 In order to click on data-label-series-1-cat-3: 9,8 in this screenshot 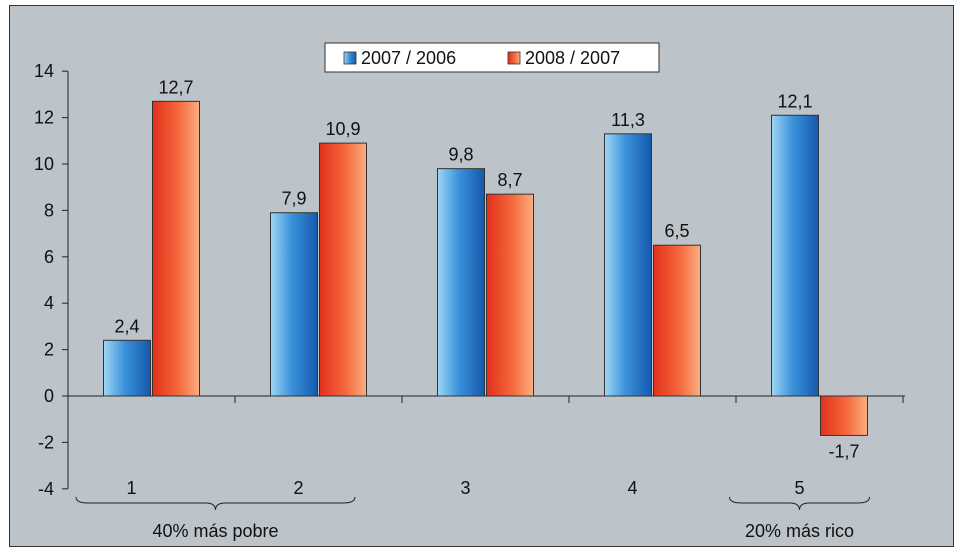, I will do `click(460, 155)`.